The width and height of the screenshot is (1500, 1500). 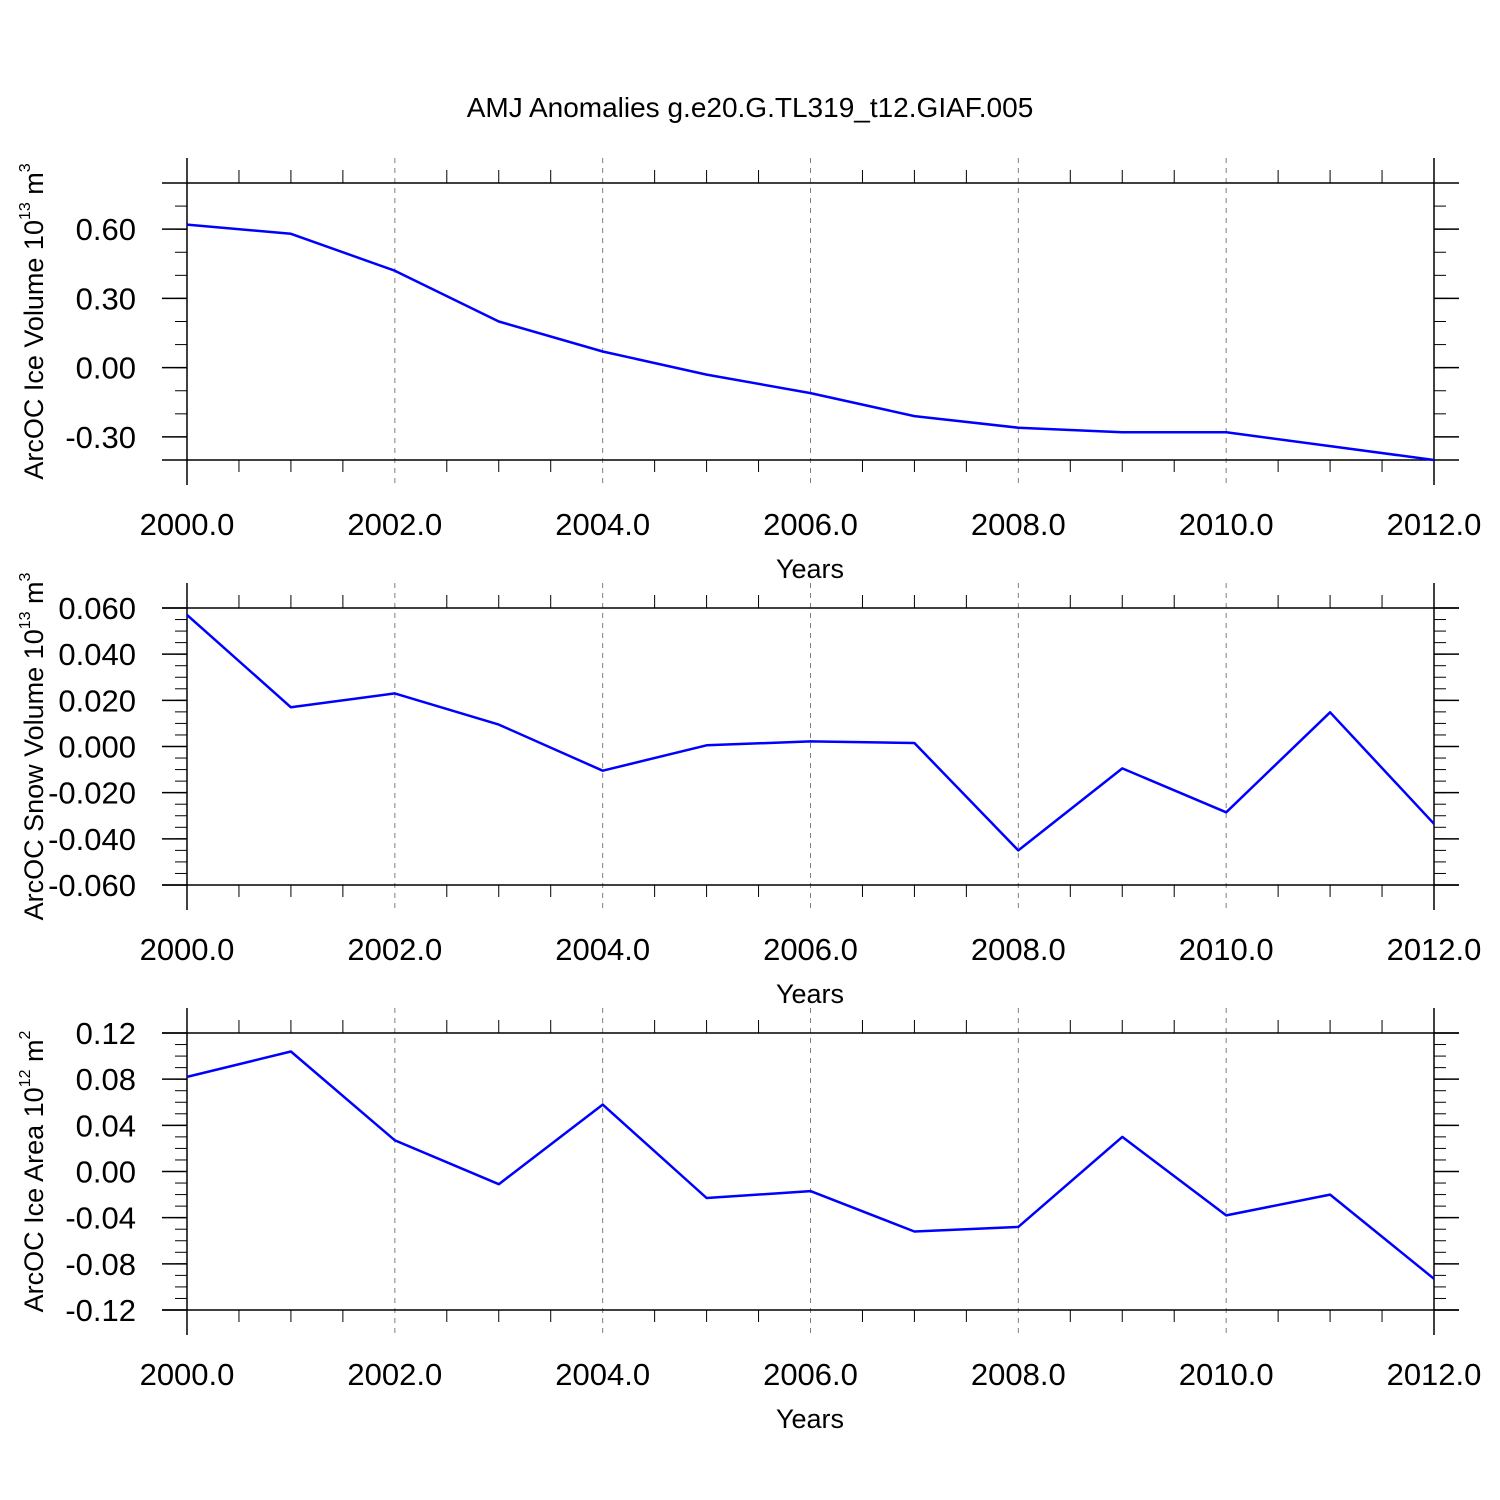 What do you see at coordinates (97, 700) in the screenshot?
I see `y-tick-label: 0.020` at bounding box center [97, 700].